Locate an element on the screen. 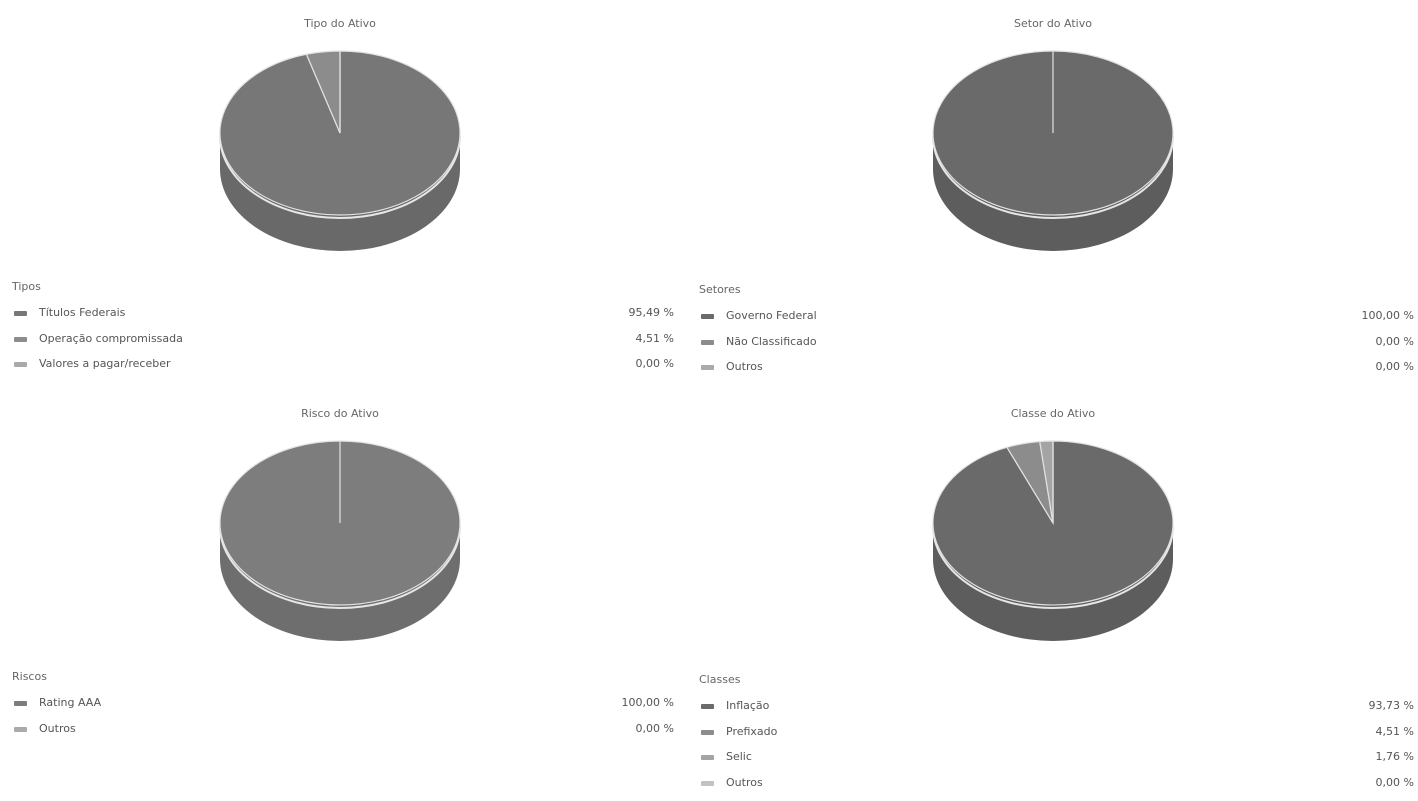 The height and width of the screenshot is (801, 1418). legend-value: 93,73 % is located at coordinates (1391, 705).